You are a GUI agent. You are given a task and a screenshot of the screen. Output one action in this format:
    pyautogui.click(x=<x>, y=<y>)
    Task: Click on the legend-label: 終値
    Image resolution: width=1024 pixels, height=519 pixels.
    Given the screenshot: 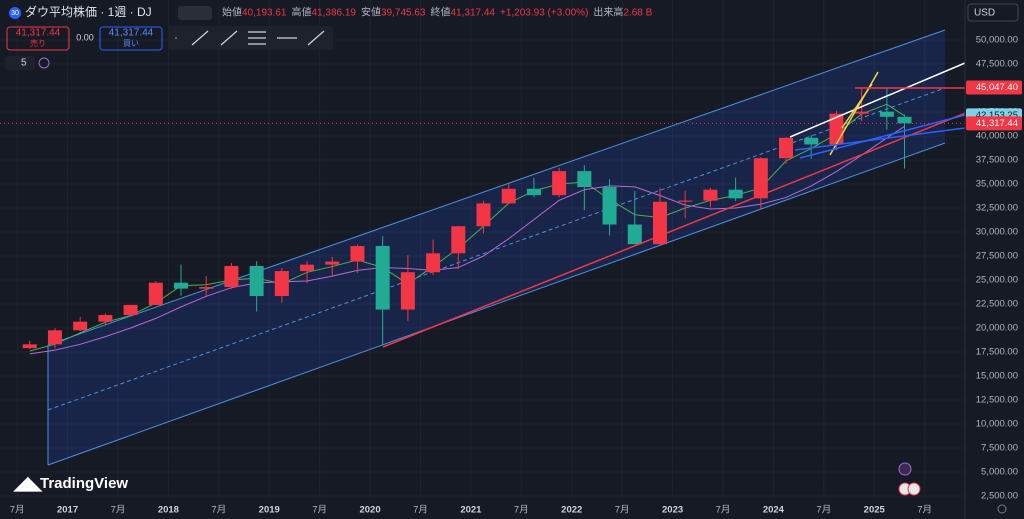 What is the action you would take?
    pyautogui.click(x=441, y=12)
    